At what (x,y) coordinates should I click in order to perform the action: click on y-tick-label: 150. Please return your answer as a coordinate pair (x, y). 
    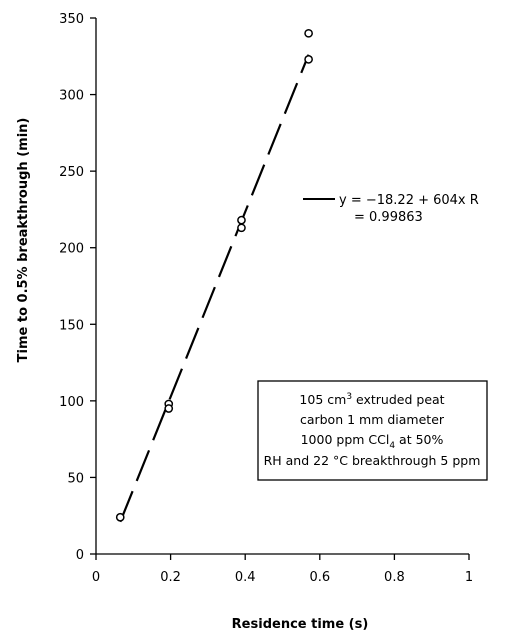
    Looking at the image, I should click on (71, 325).